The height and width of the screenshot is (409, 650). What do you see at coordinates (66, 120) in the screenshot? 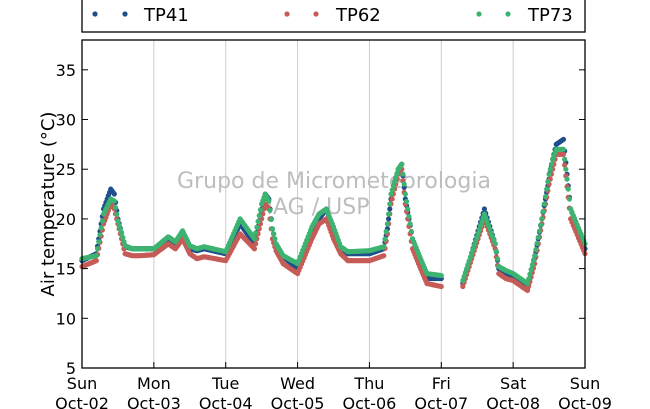
I see `y-tick-label-5: 30` at bounding box center [66, 120].